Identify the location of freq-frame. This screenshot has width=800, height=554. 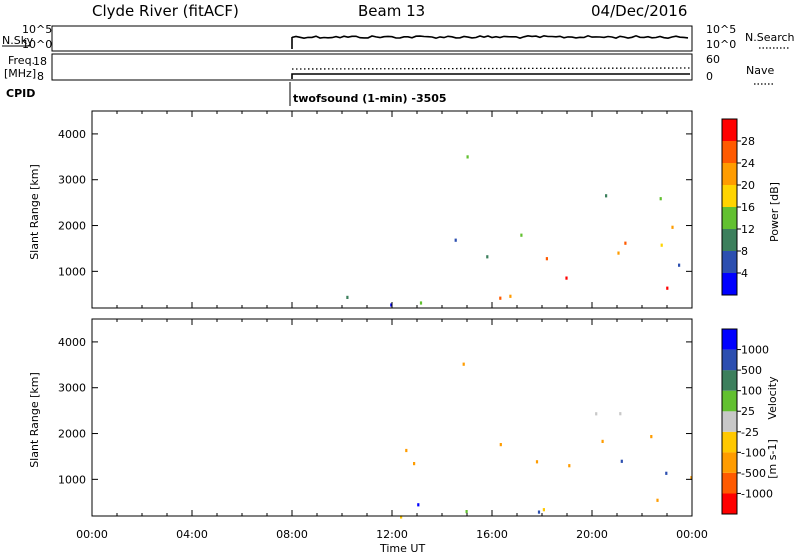
(372, 67).